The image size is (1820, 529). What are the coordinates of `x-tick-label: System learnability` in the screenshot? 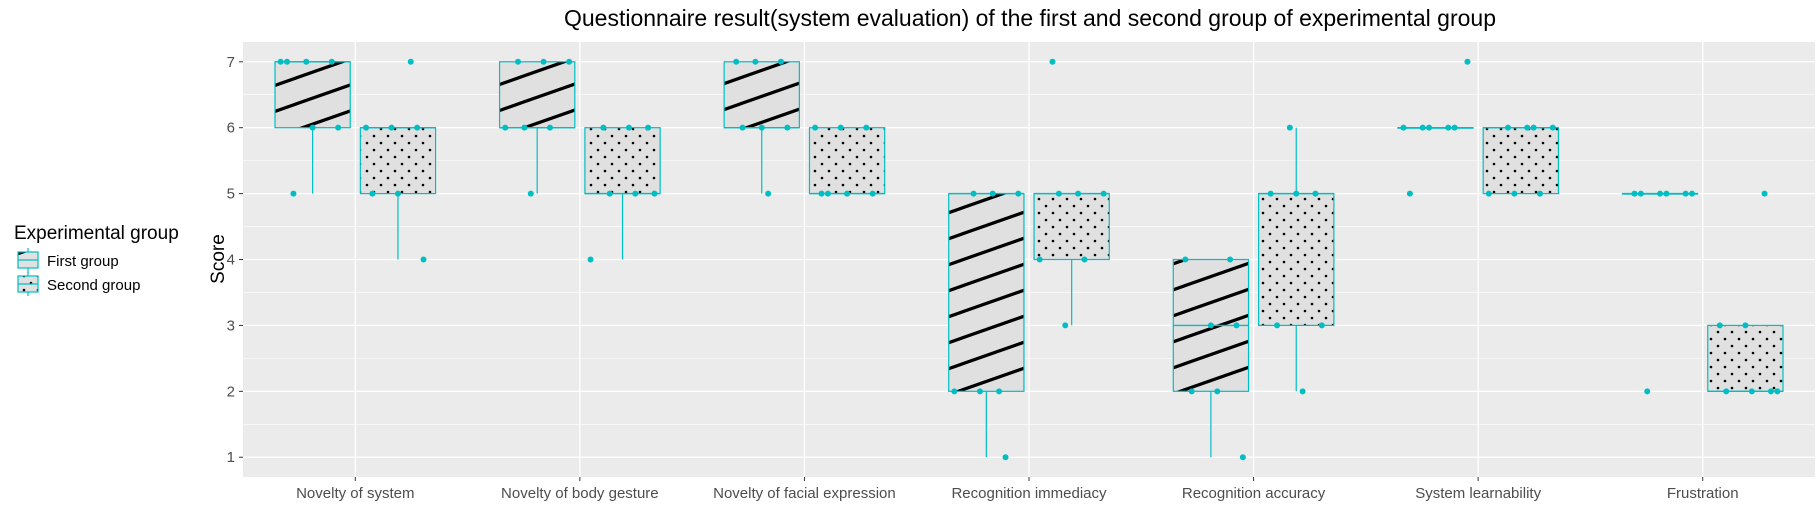 It's located at (1478, 493).